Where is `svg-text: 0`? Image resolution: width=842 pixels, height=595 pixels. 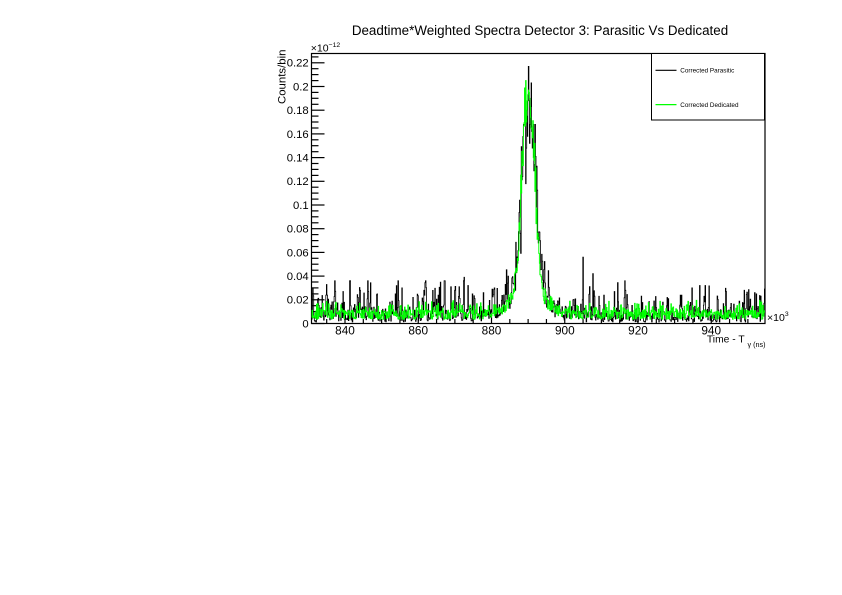 svg-text: 0 is located at coordinates (305, 324).